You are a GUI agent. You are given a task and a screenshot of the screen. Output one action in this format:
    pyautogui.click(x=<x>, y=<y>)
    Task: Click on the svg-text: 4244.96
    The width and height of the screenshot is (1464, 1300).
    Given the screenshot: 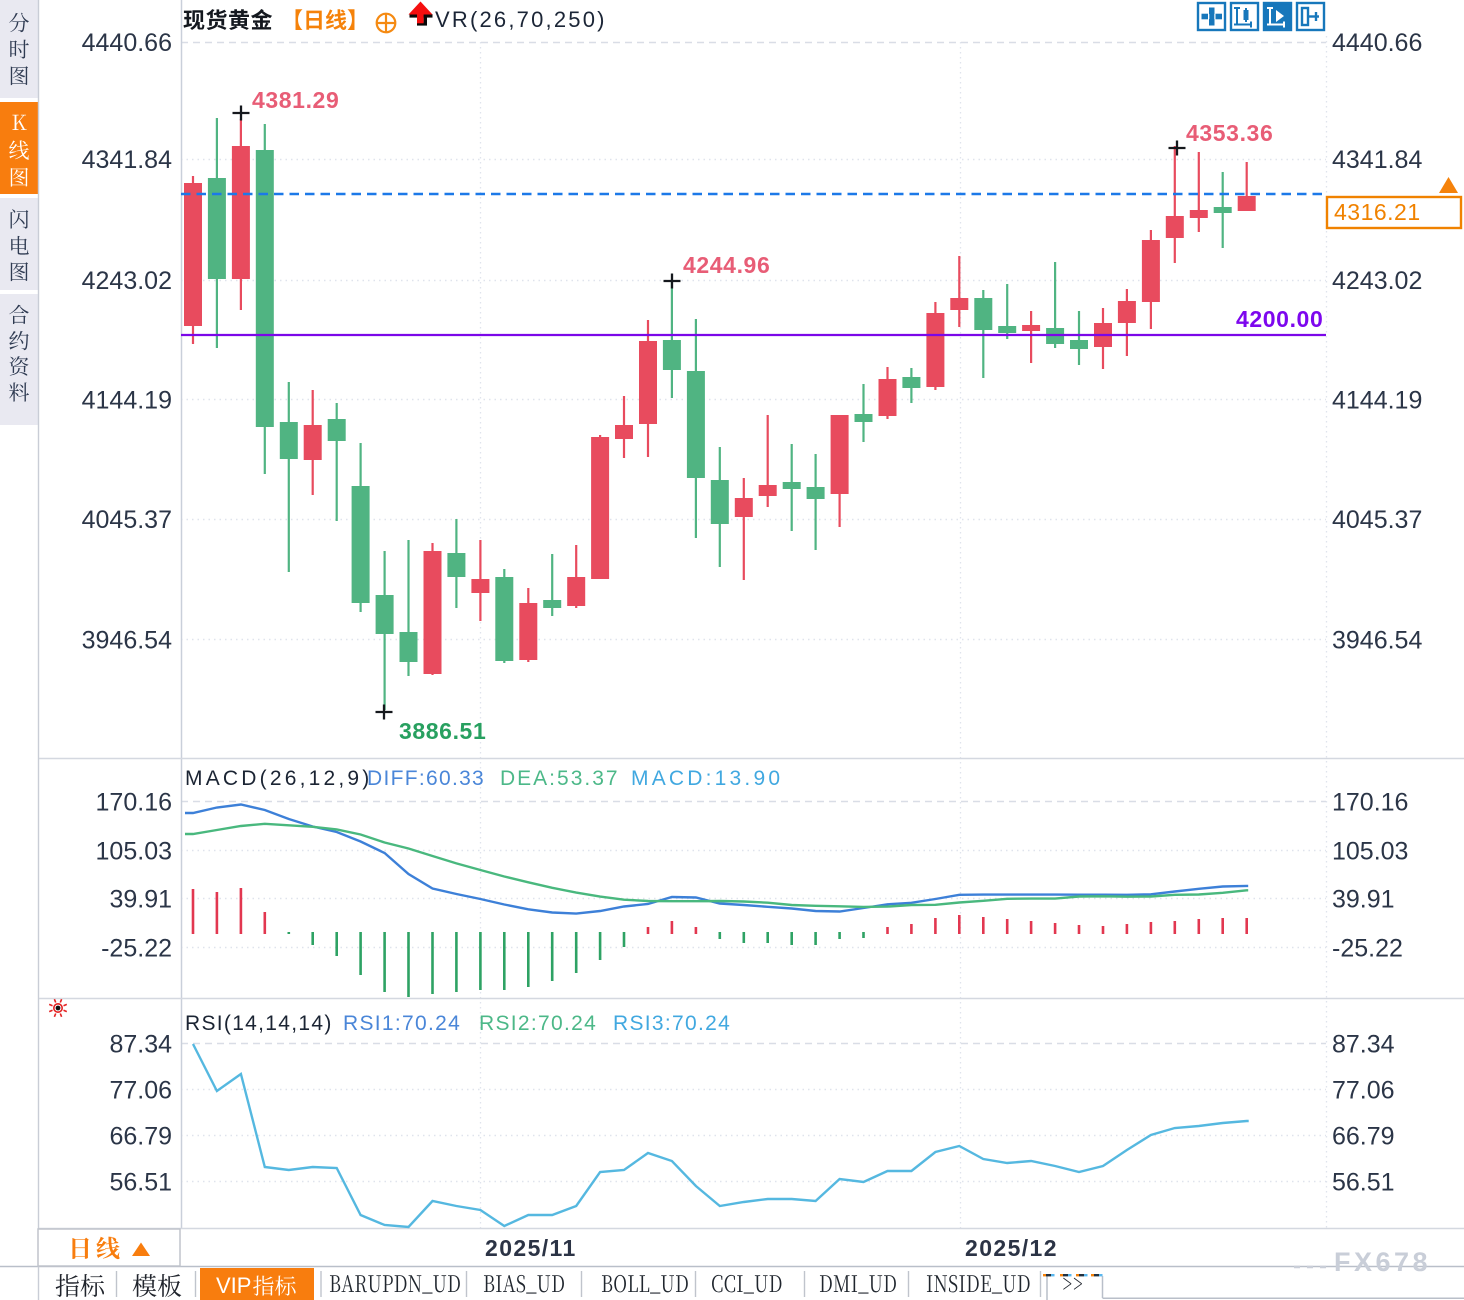 What is the action you would take?
    pyautogui.click(x=726, y=265)
    